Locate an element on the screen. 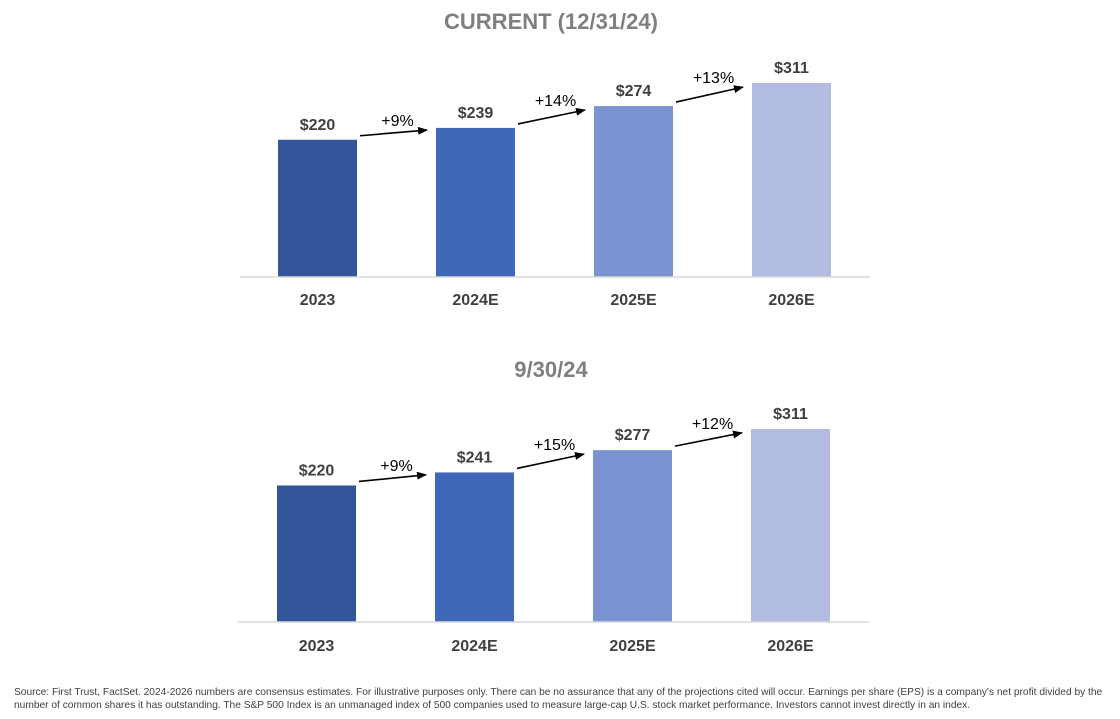  bar-value-label: $277 is located at coordinates (633, 435).